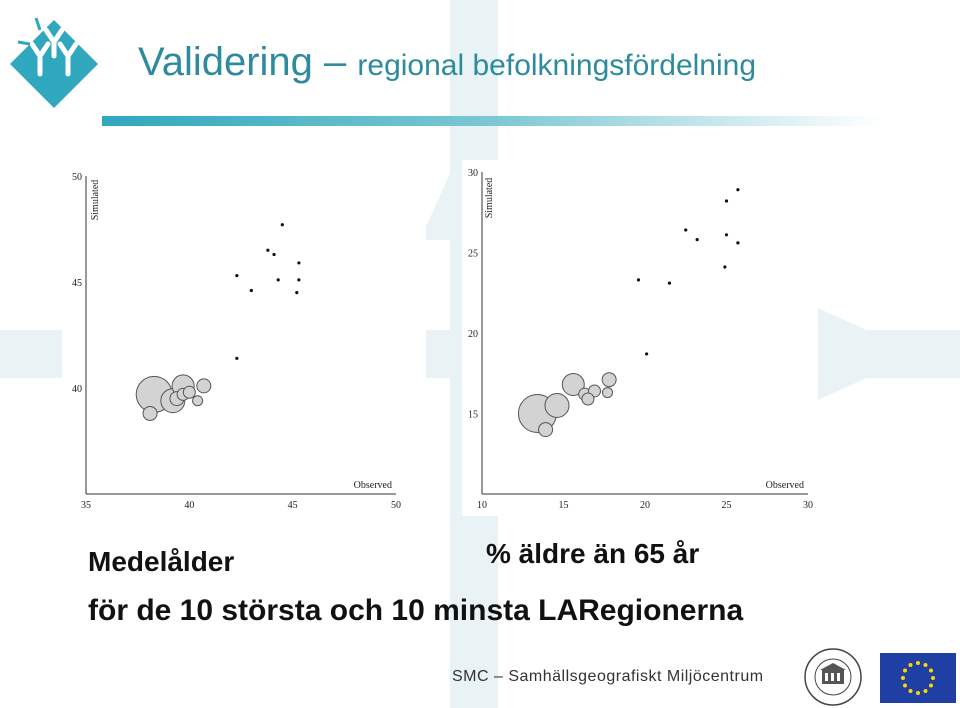 The image size is (960, 708). Describe the element at coordinates (293, 505) in the screenshot. I see `x-tick-label: 45` at that location.